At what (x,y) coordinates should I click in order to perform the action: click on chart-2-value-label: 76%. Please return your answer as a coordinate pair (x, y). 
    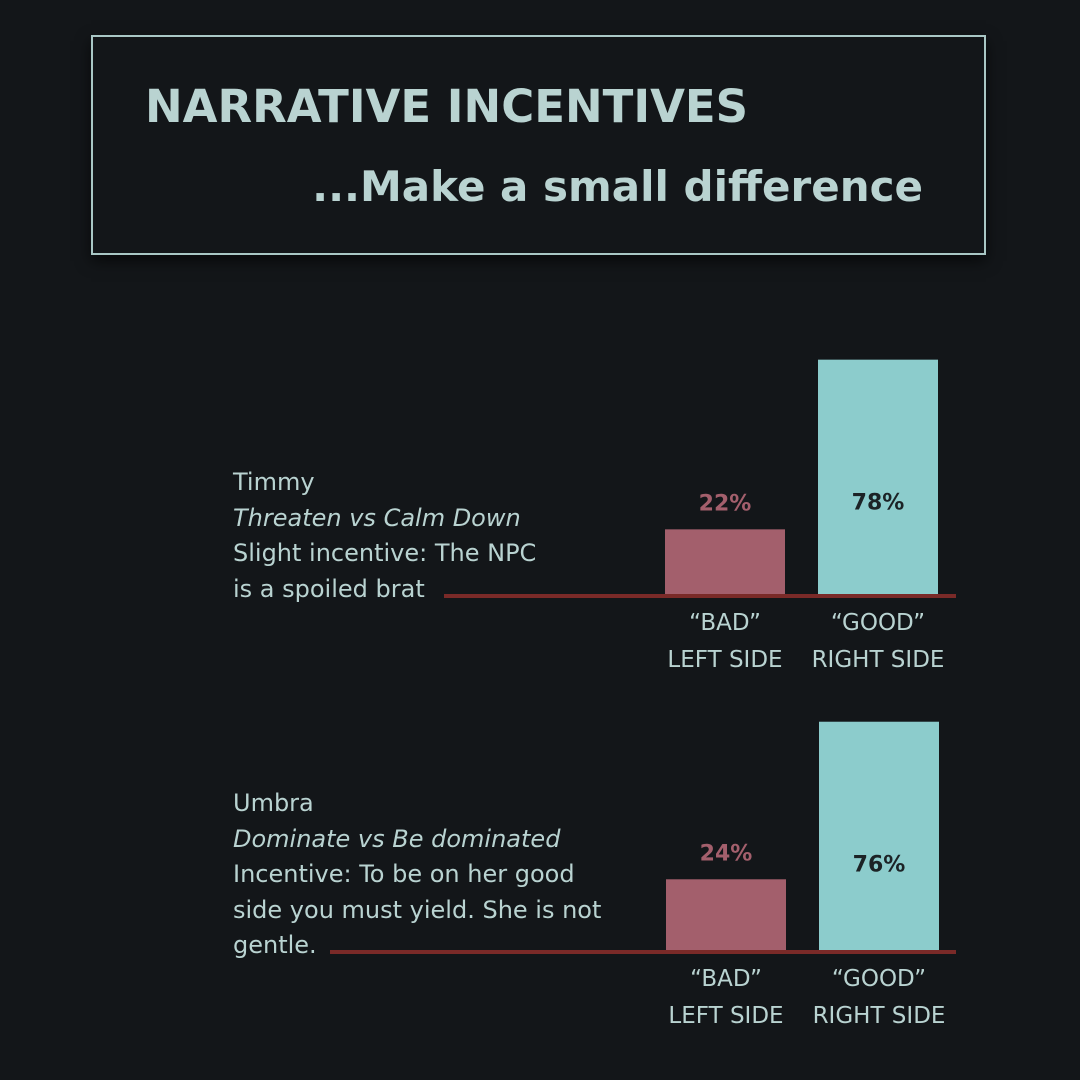
    Looking at the image, I should click on (879, 865).